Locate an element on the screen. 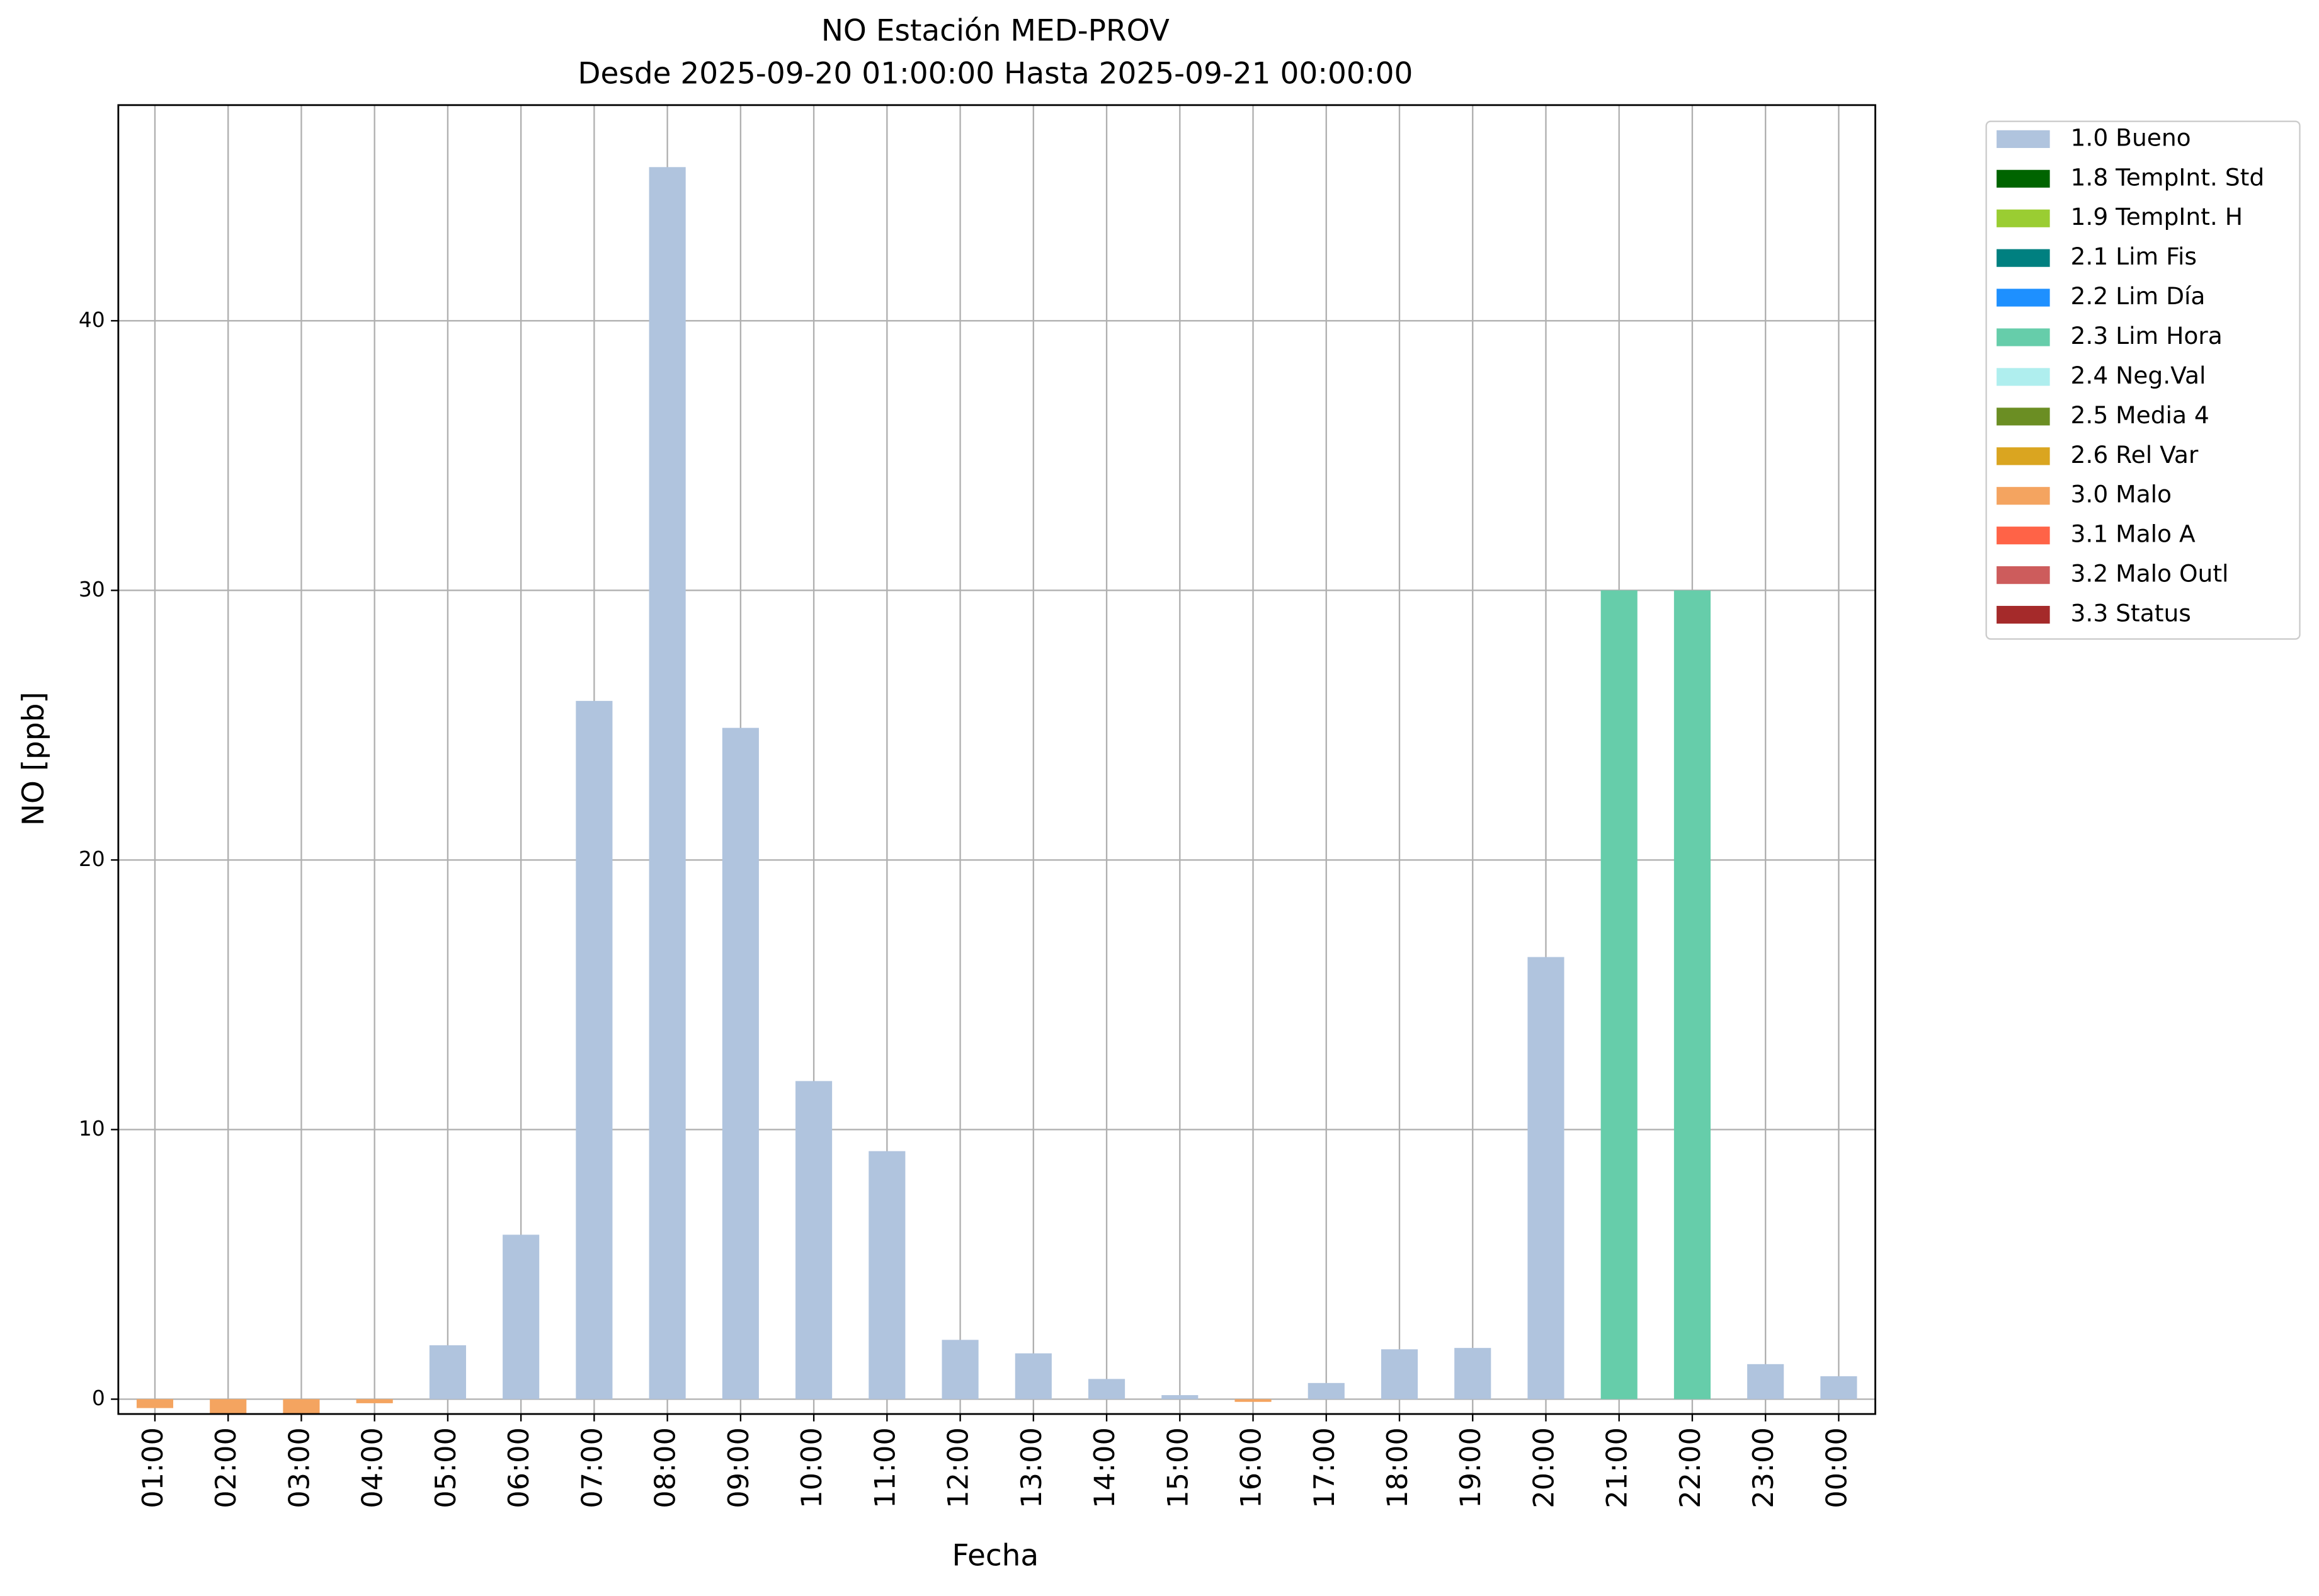 The height and width of the screenshot is (1596, 2319). x-tick-label: 03:00 is located at coordinates (299, 1467).